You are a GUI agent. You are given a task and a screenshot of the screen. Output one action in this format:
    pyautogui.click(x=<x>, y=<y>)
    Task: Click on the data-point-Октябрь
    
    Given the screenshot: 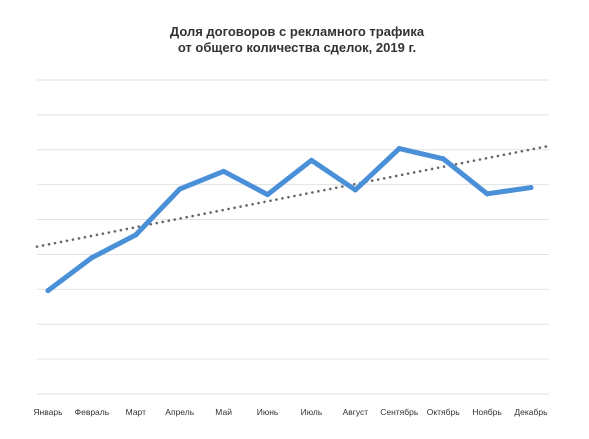 What is the action you would take?
    pyautogui.click(x=443, y=159)
    